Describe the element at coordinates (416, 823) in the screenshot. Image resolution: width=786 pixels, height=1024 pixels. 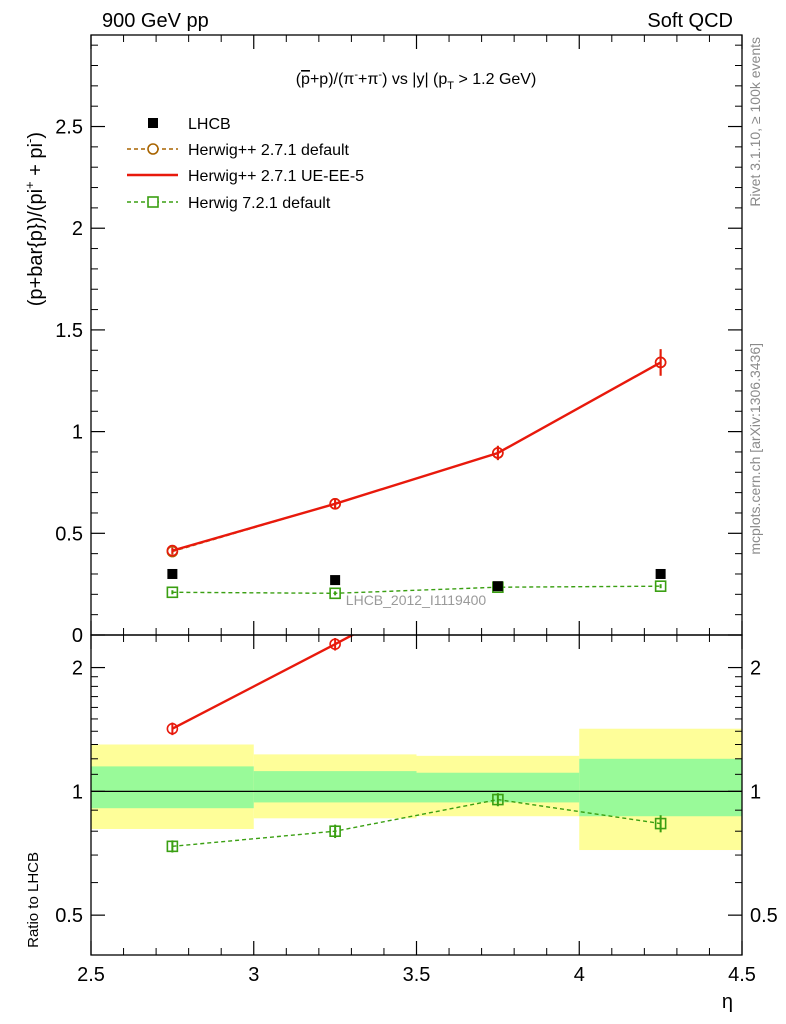
I see `ratio-herwig7-series-line` at that location.